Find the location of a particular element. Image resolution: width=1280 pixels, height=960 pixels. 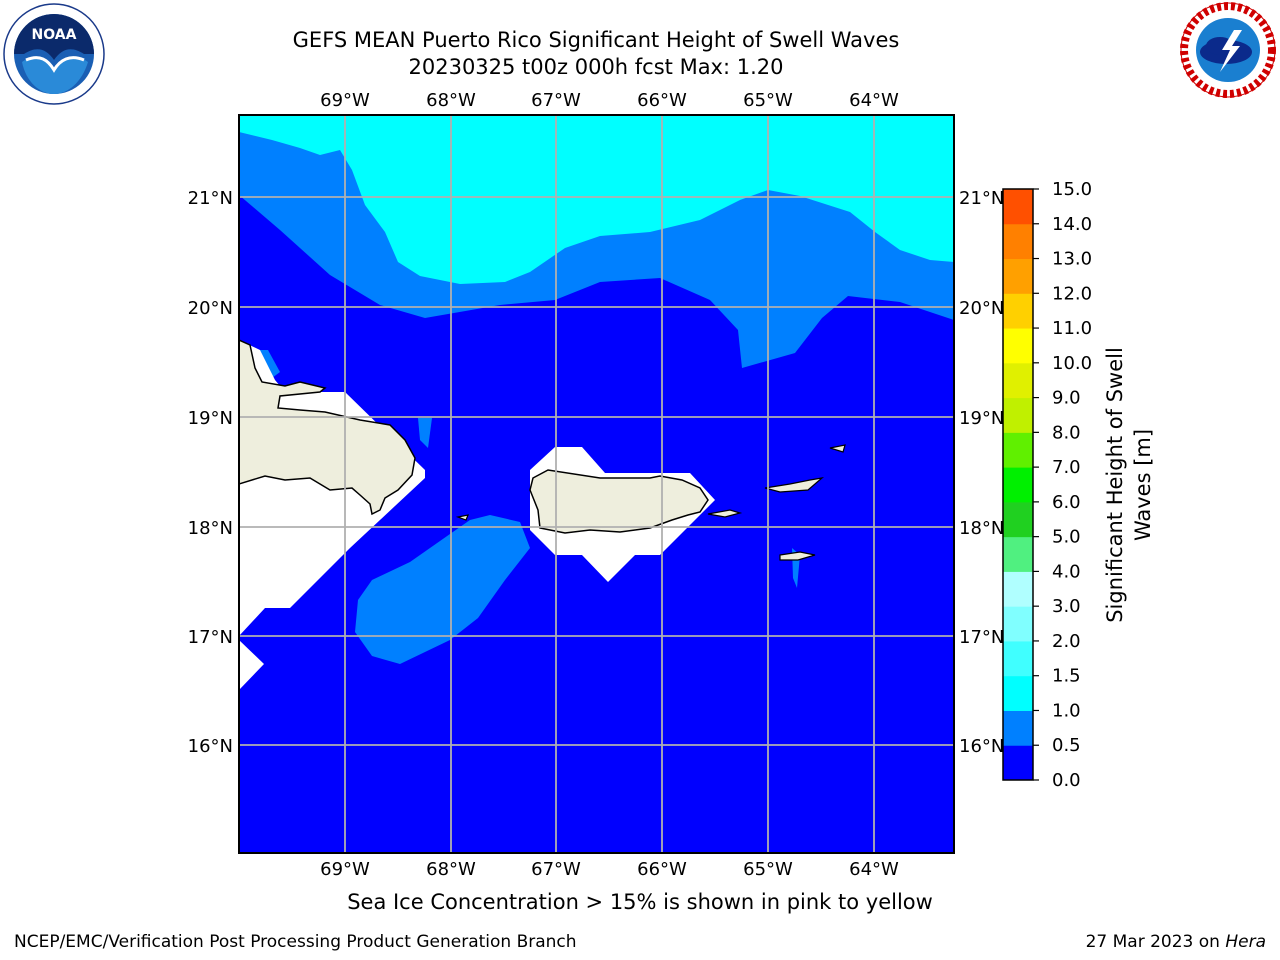

colorbar-tick-label-2: 1.0 is located at coordinates (1066, 710).